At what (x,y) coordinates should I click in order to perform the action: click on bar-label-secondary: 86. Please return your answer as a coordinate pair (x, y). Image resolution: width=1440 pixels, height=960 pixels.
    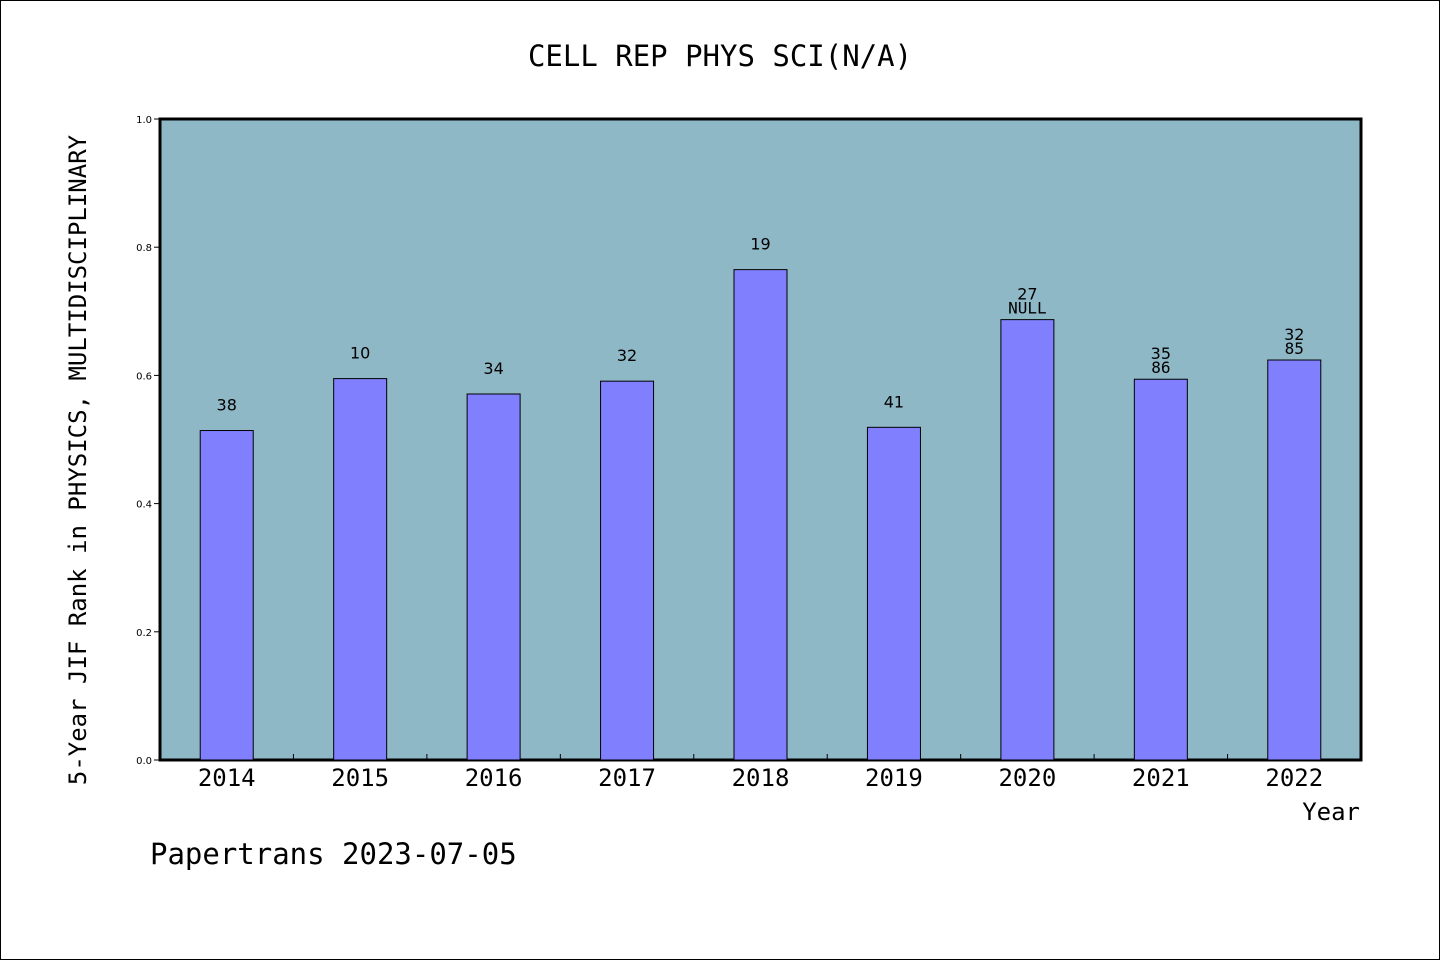
    Looking at the image, I should click on (1160, 367).